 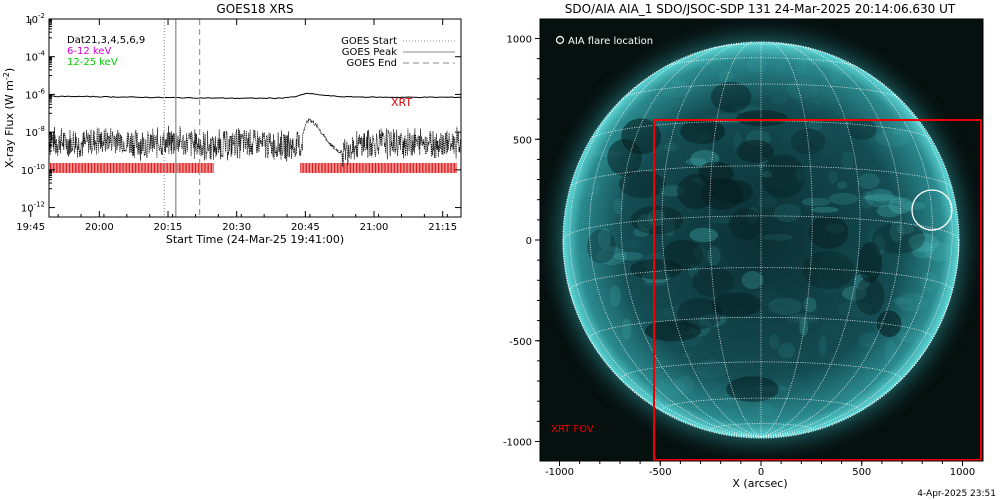 I want to click on x-tick-label: 20:30, so click(x=236, y=227).